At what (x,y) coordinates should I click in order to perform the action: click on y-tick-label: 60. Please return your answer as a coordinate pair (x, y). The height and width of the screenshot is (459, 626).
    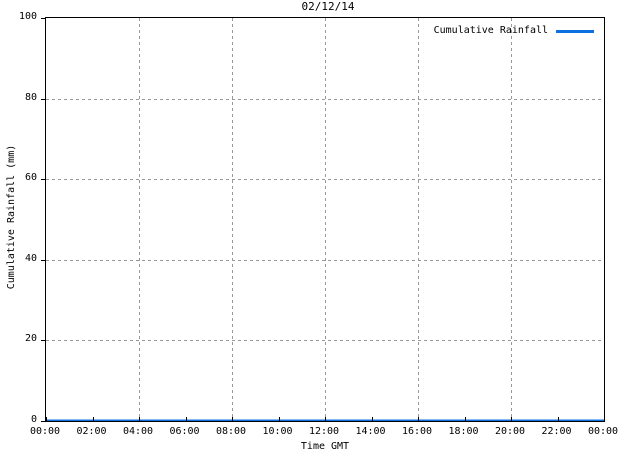
    Looking at the image, I should click on (30, 178).